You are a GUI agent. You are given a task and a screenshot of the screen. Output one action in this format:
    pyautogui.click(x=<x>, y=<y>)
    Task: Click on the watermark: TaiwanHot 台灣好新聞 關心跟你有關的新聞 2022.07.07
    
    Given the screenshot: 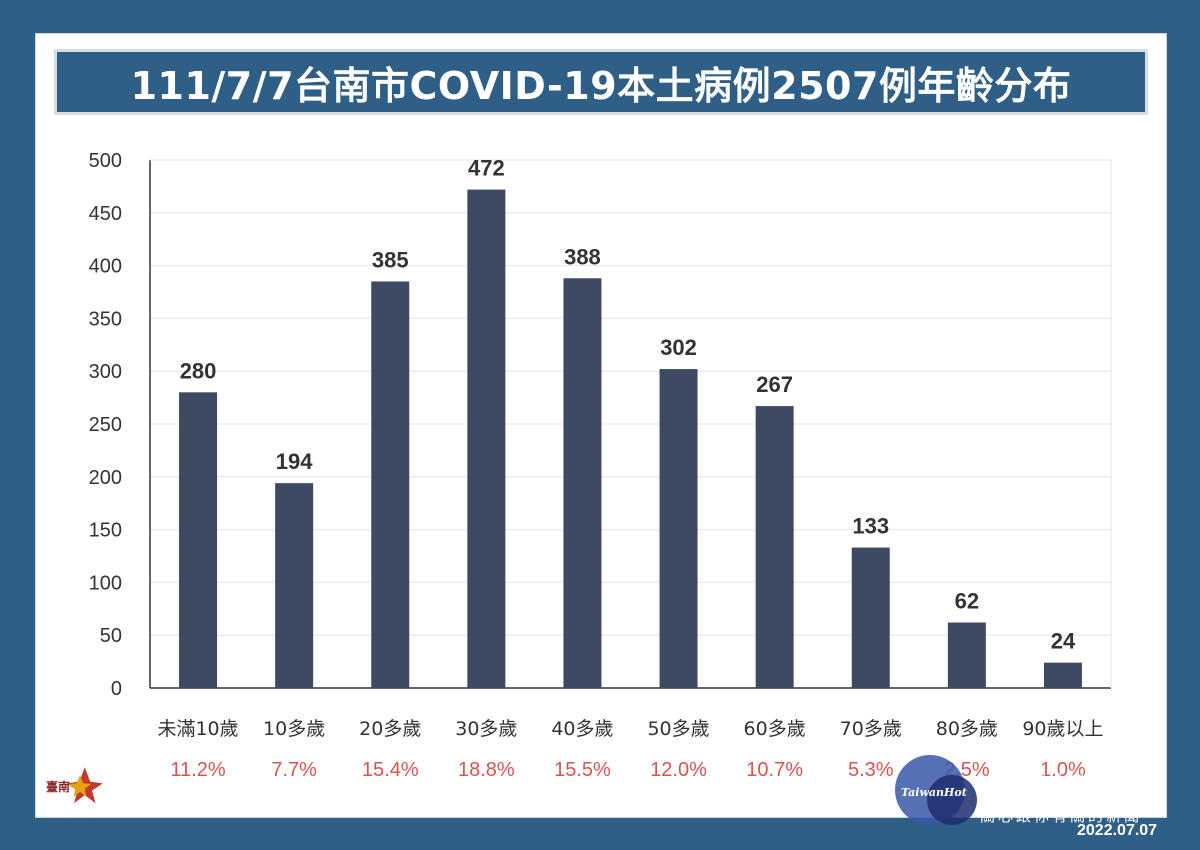 What is the action you would take?
    pyautogui.click(x=1045, y=802)
    